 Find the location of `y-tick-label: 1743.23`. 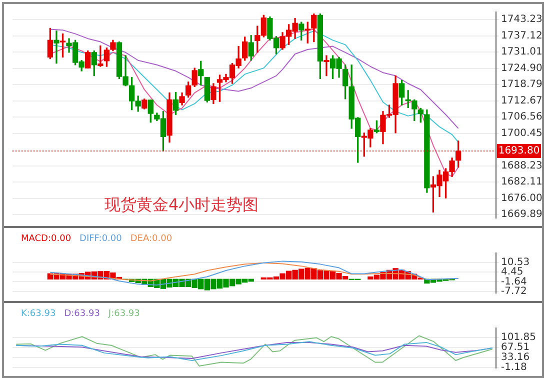

y-tick-label: 1743.23 is located at coordinates (521, 20).